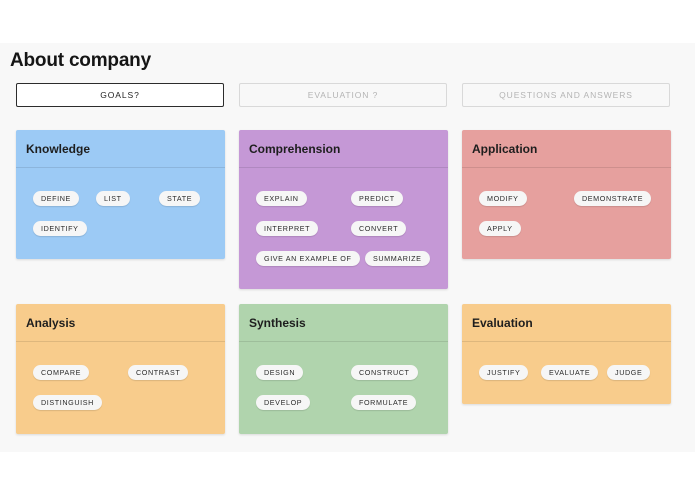 This screenshot has width=695, height=494. What do you see at coordinates (56, 198) in the screenshot?
I see `chip-define: DEFINE` at bounding box center [56, 198].